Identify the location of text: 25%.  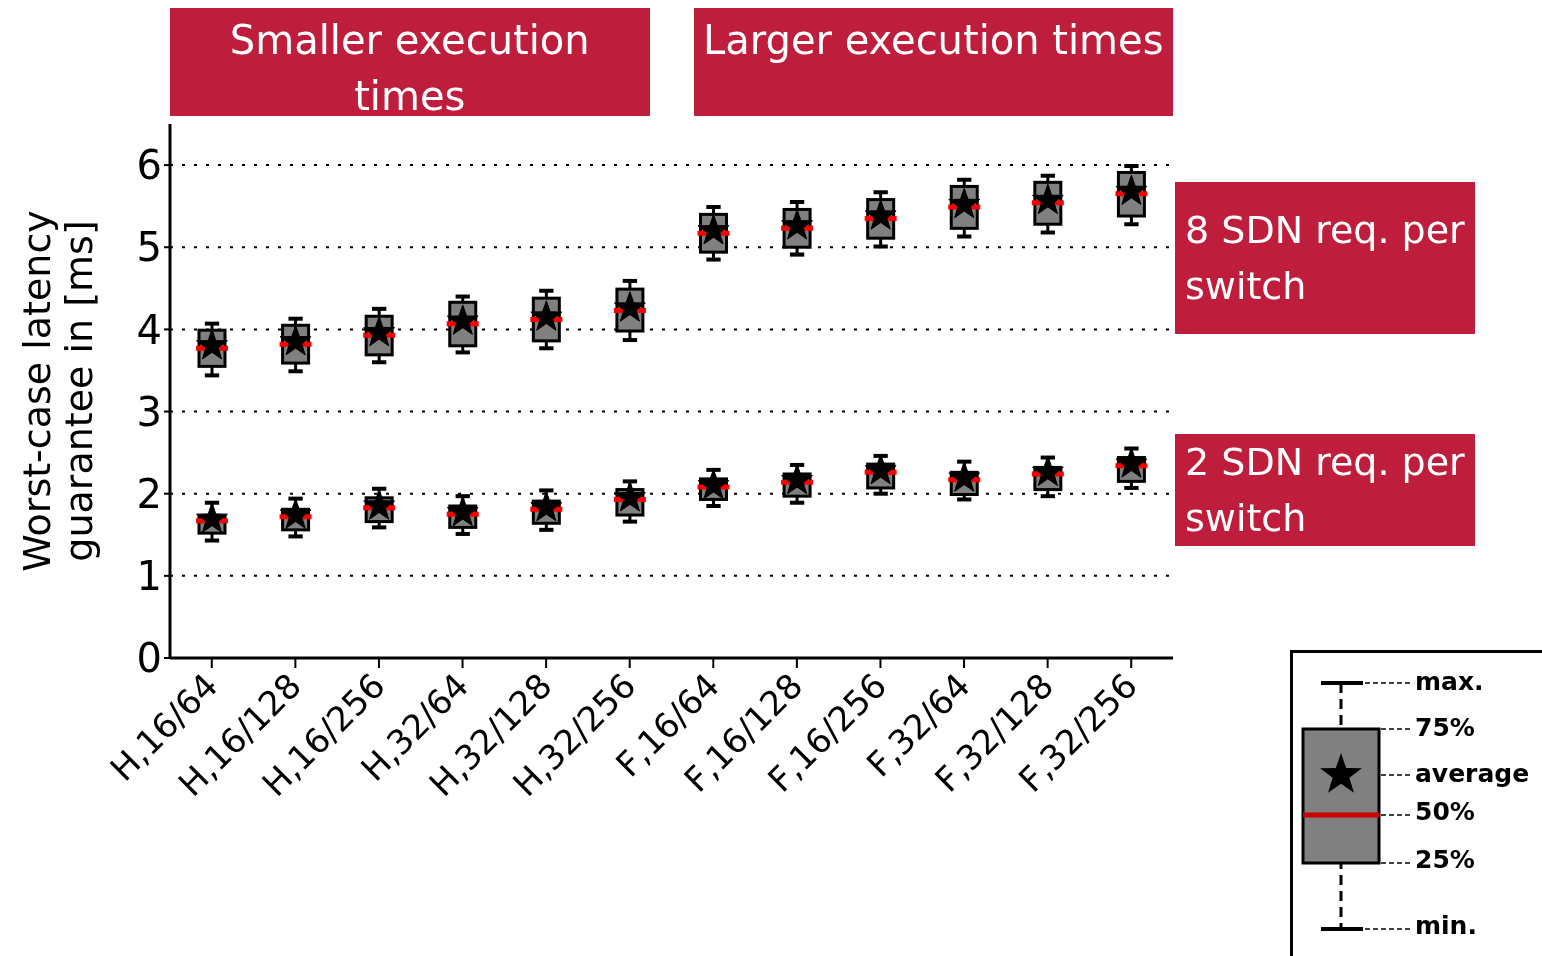
(1445, 860).